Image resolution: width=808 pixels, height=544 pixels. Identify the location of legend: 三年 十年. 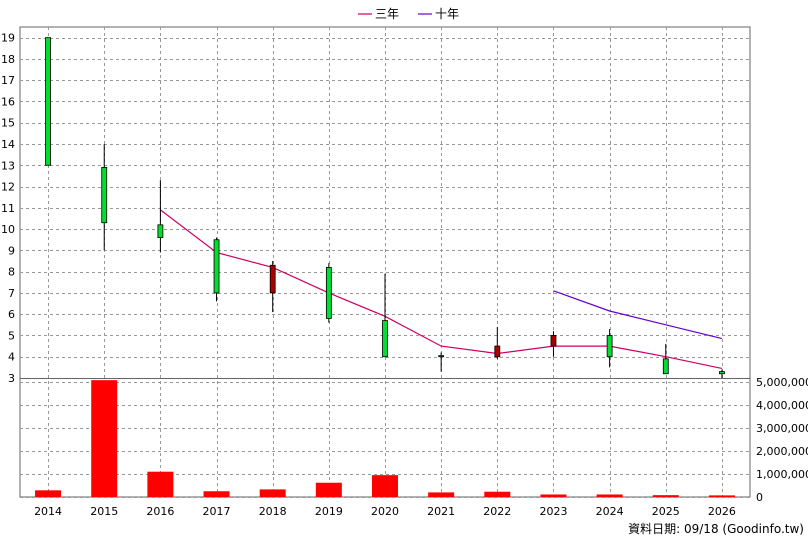
(408, 14).